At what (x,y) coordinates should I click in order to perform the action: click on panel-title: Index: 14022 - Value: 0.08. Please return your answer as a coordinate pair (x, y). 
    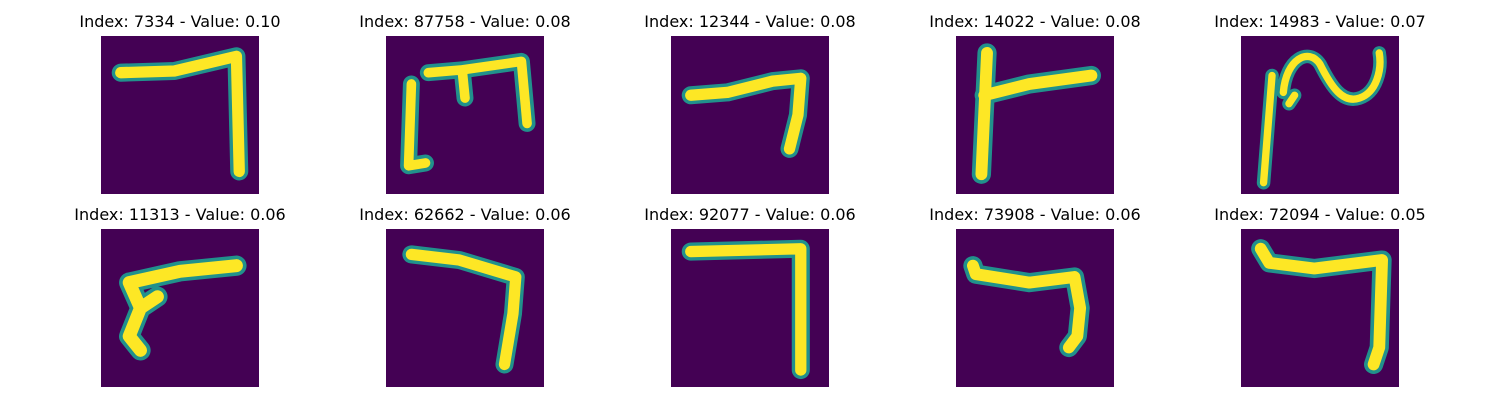
    Looking at the image, I should click on (1035, 21).